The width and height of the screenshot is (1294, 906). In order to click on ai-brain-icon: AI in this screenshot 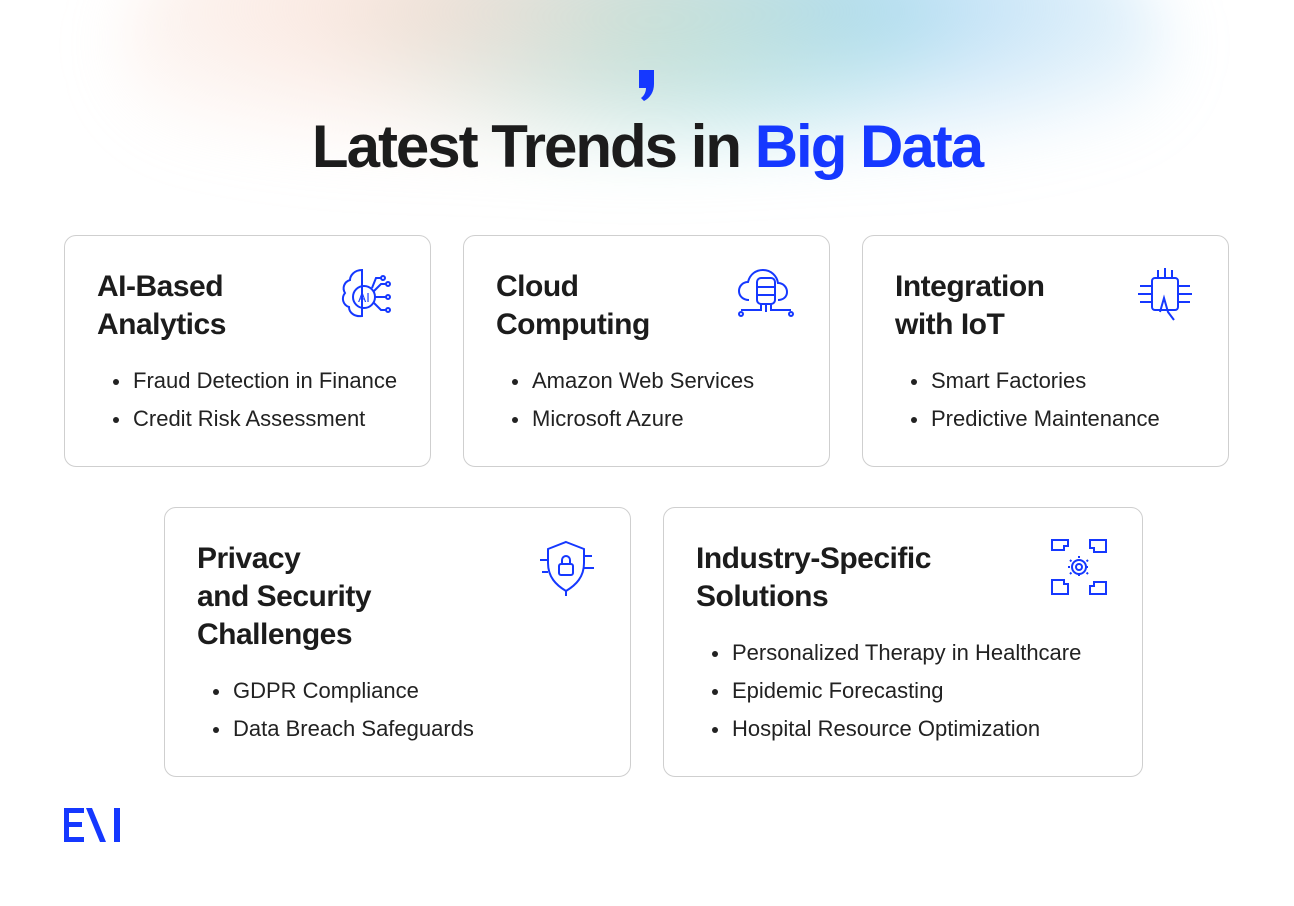, I will do `click(366, 293)`.